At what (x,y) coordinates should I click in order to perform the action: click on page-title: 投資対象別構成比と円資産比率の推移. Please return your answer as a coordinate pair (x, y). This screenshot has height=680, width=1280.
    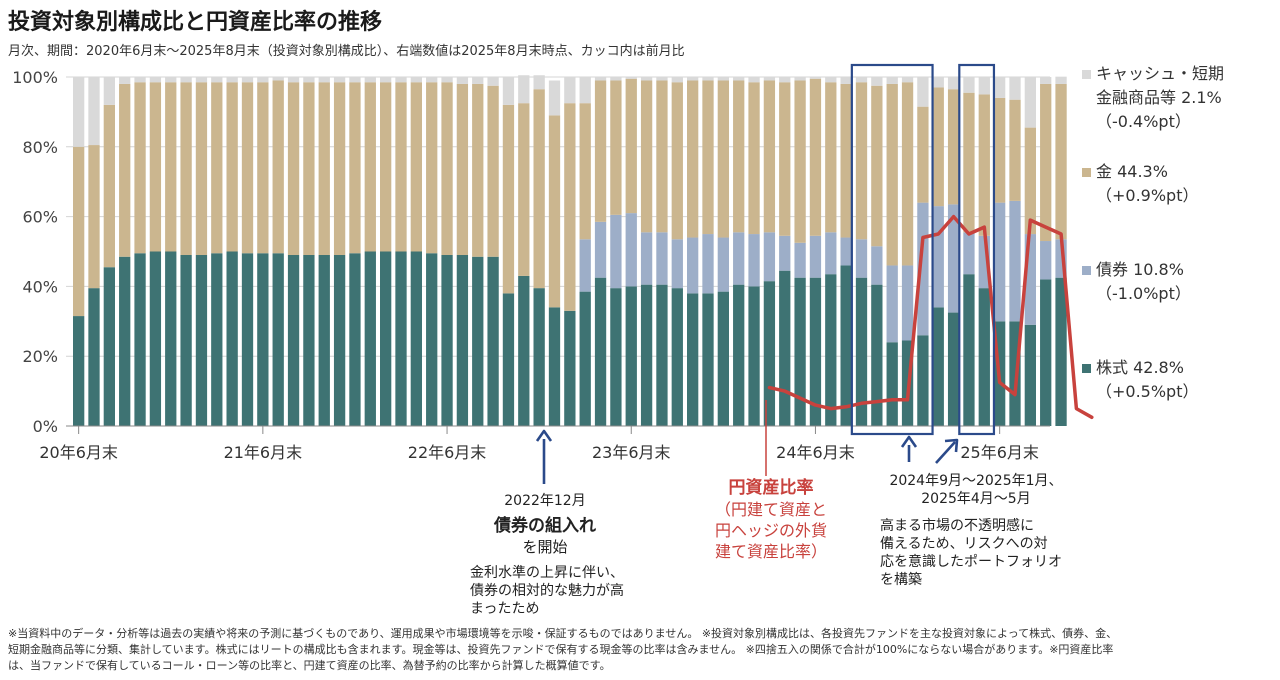
    Looking at the image, I should click on (195, 22).